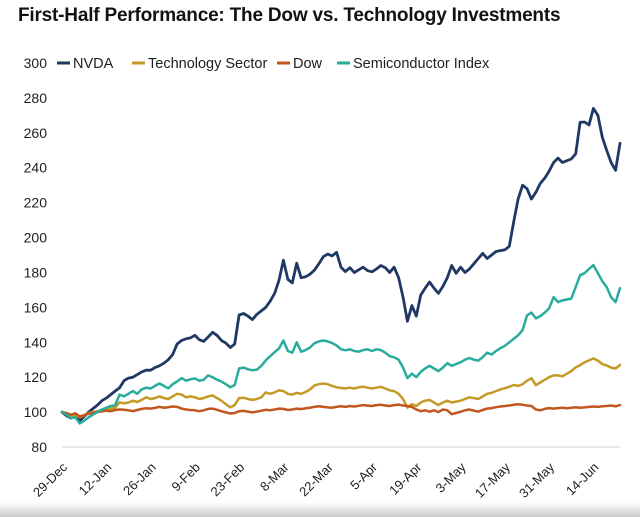  What do you see at coordinates (95, 479) in the screenshot?
I see `x-axis-tick-label-12-jan: 12-Jan` at bounding box center [95, 479].